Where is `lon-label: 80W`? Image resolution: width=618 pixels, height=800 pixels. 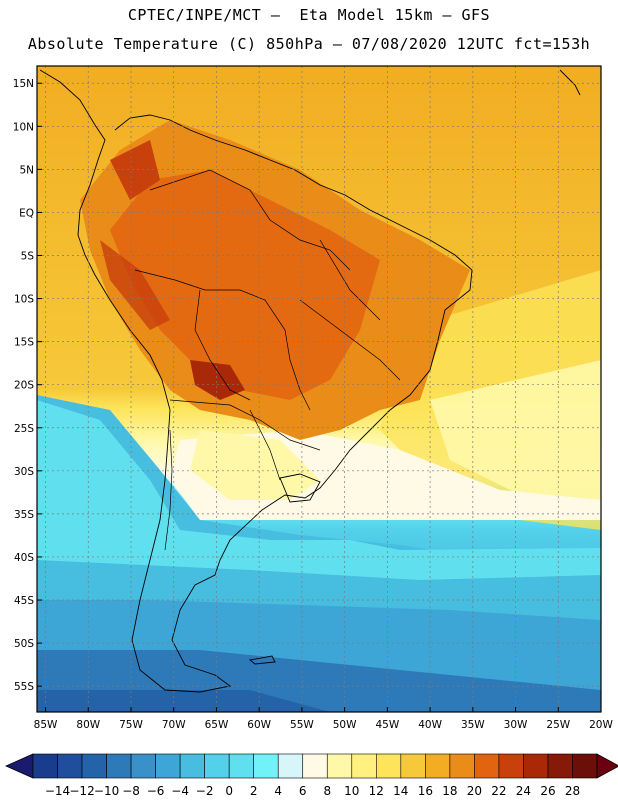 lon-label: 80W is located at coordinates (88, 725).